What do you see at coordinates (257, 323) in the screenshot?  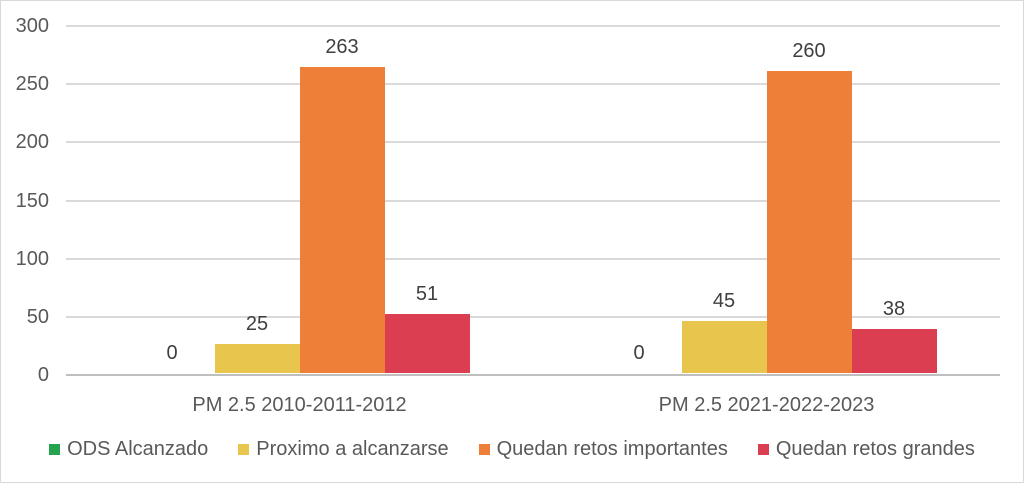 I see `data-label: 25` at bounding box center [257, 323].